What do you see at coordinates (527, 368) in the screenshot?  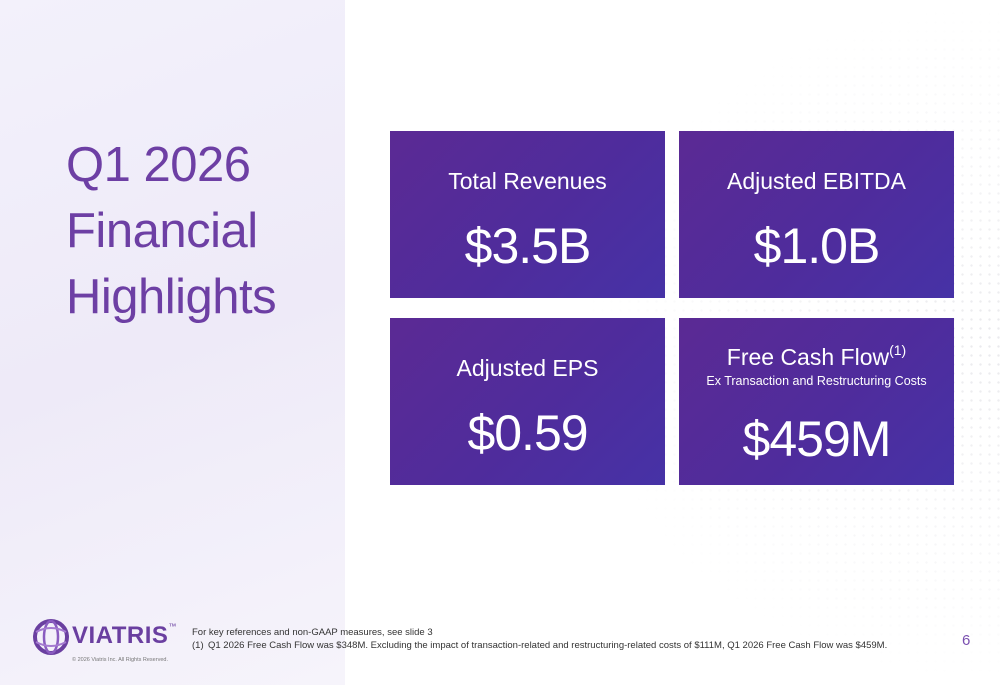 I see `card-label: Adjusted EPS` at bounding box center [527, 368].